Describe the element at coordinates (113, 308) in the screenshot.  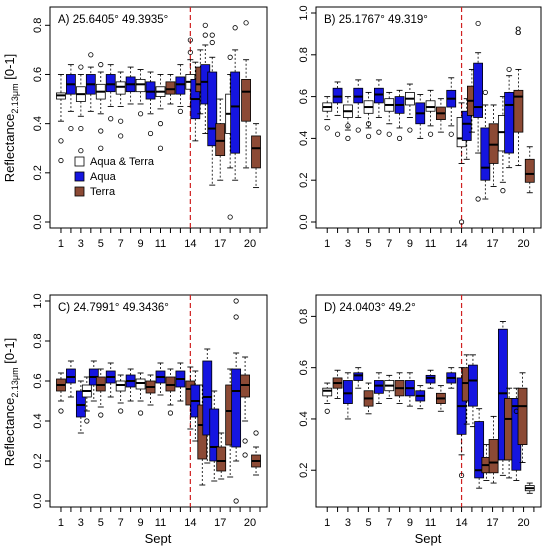
I see `panel-title: C) 24.7991° 49.3436°` at that location.